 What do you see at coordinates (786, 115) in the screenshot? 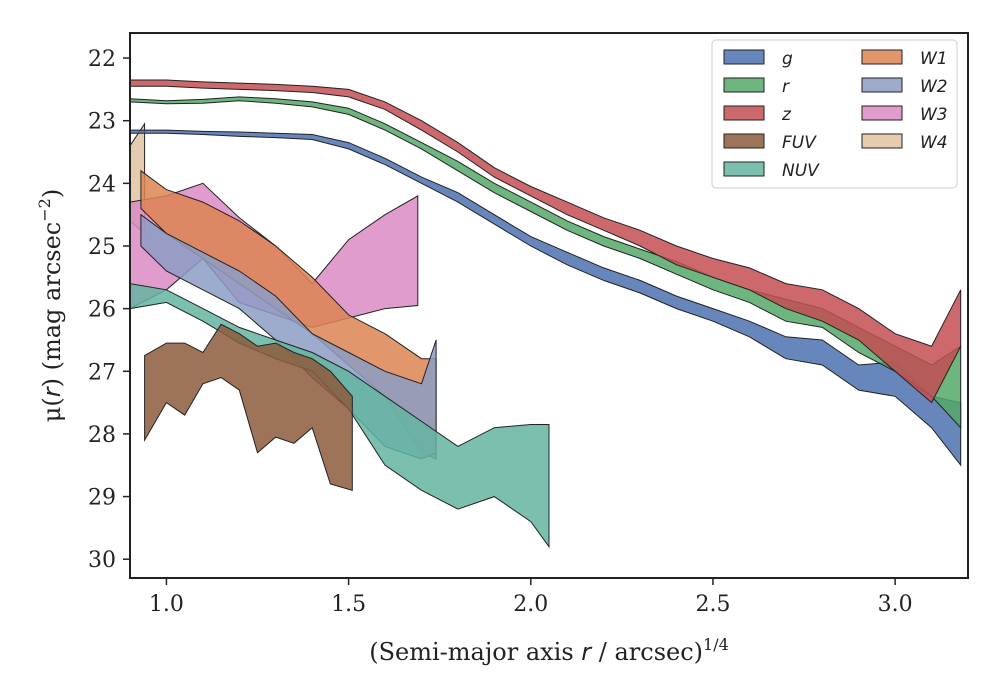
I see `legend-label-z: z` at bounding box center [786, 115].